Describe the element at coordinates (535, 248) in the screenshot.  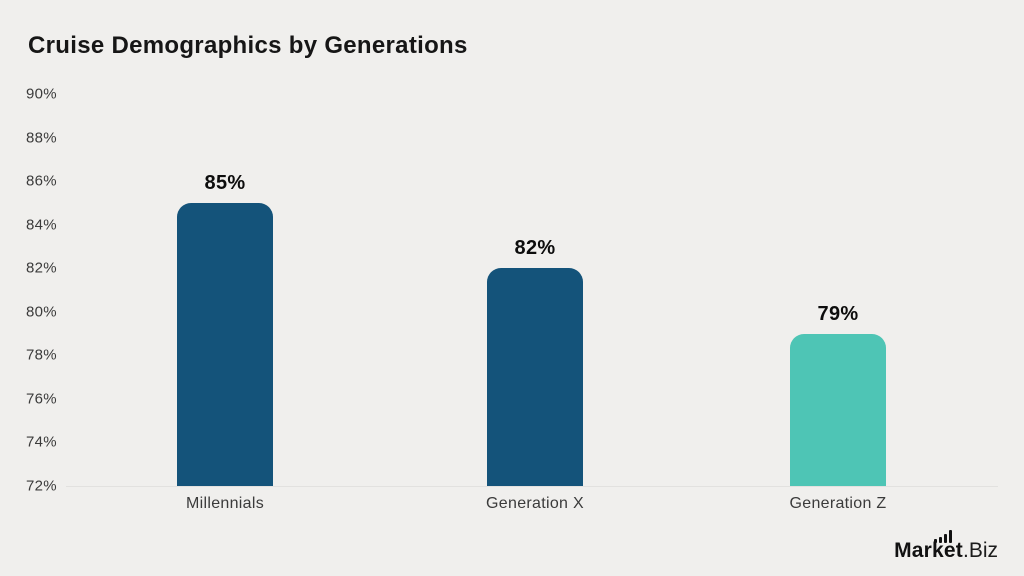
I see `bar-value-label: 82%` at that location.